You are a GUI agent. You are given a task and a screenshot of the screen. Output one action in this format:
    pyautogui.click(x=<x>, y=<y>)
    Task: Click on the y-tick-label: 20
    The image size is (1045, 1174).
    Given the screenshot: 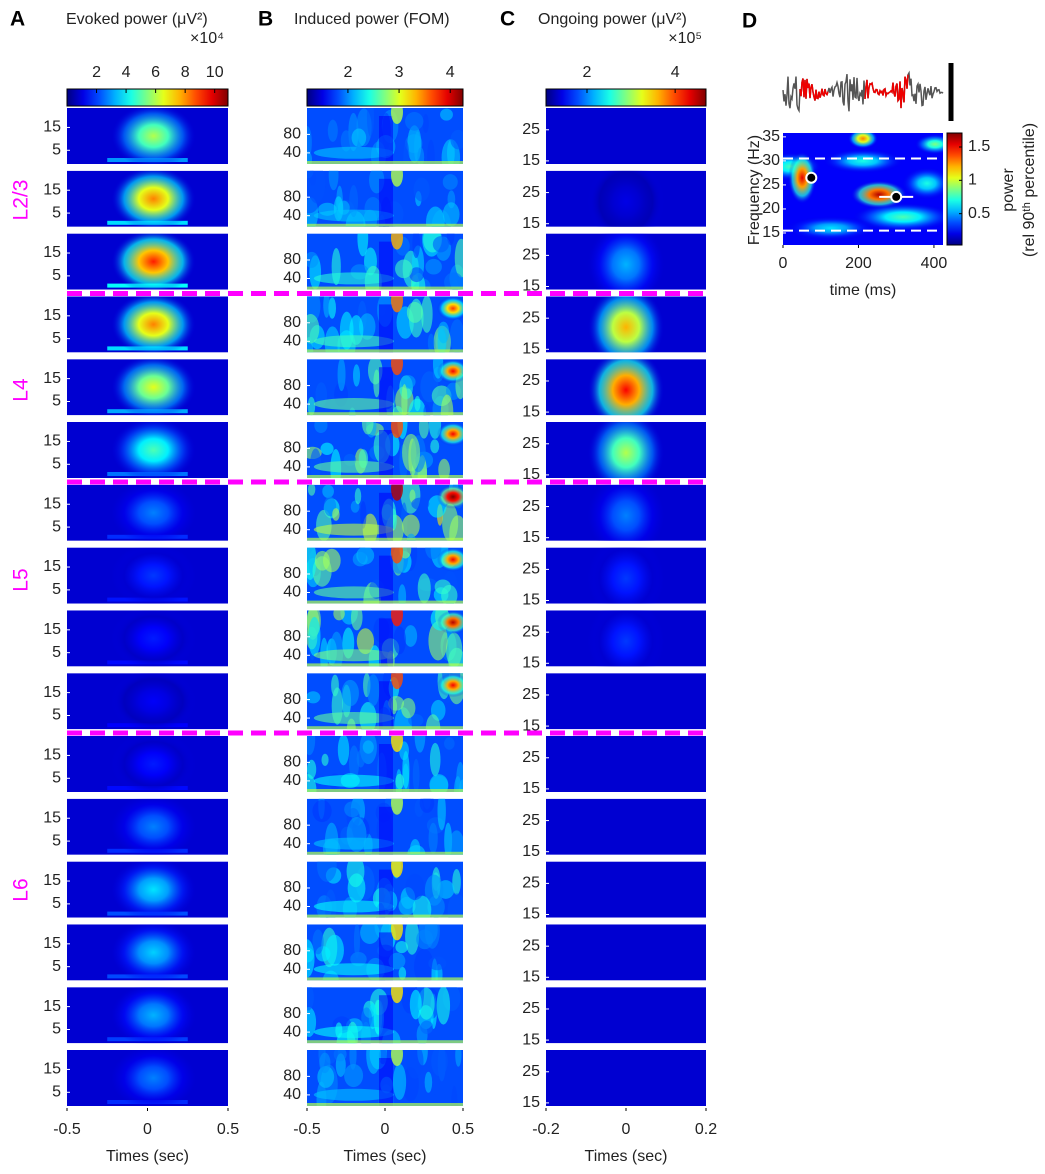 What is the action you would take?
    pyautogui.click(x=771, y=208)
    